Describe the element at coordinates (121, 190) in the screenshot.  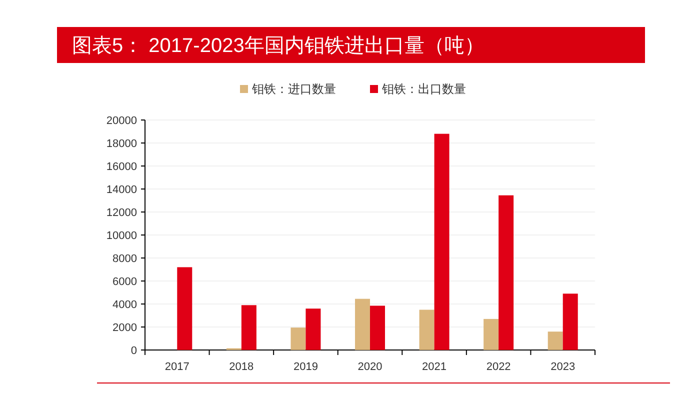
I see `y-tick-label: 14000` at that location.